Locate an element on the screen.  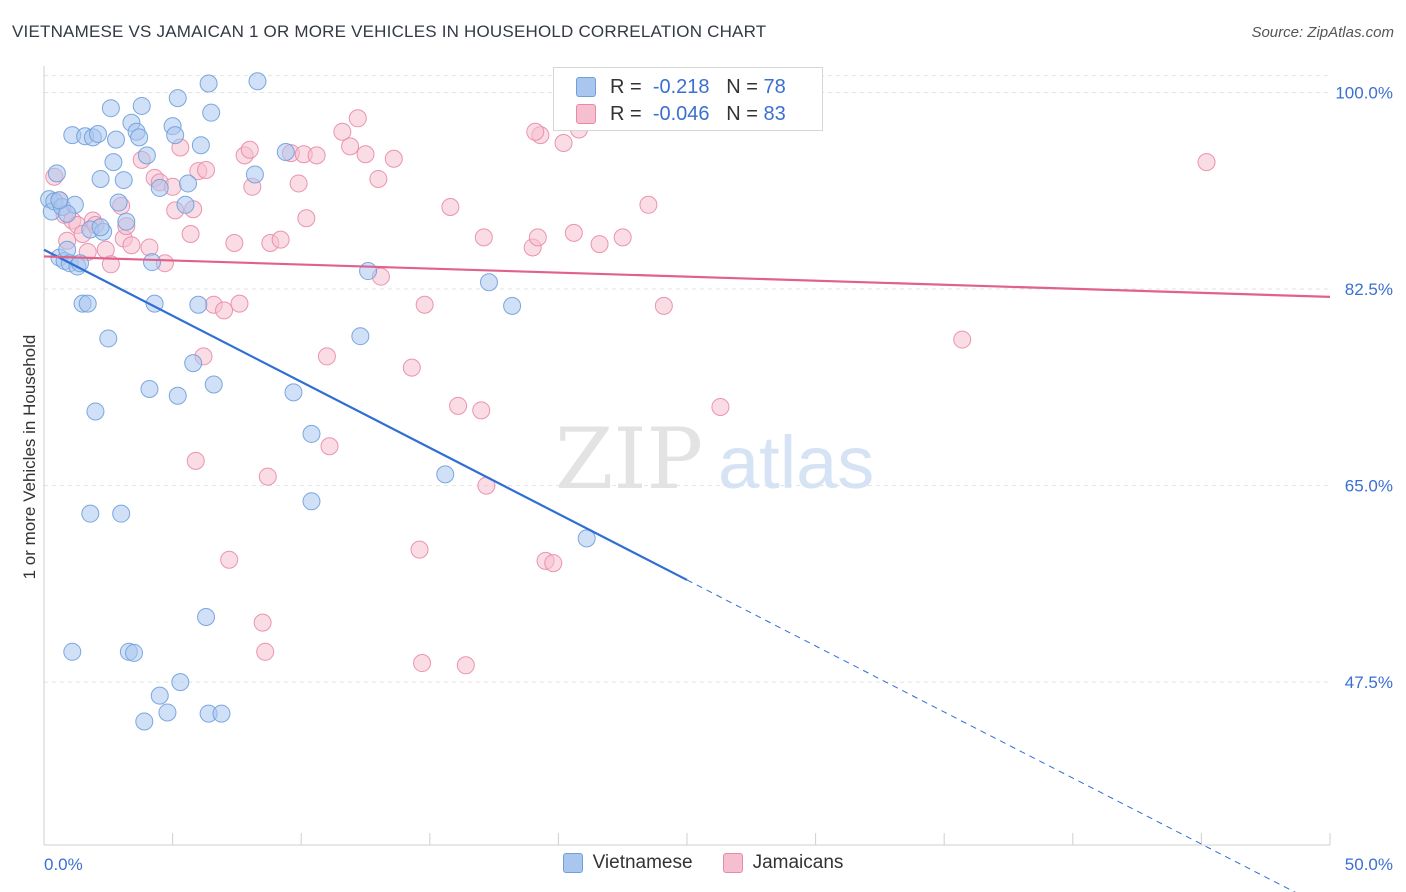
chart-source: Source: ZipAtlas.com is located at coordinates (1322, 32).